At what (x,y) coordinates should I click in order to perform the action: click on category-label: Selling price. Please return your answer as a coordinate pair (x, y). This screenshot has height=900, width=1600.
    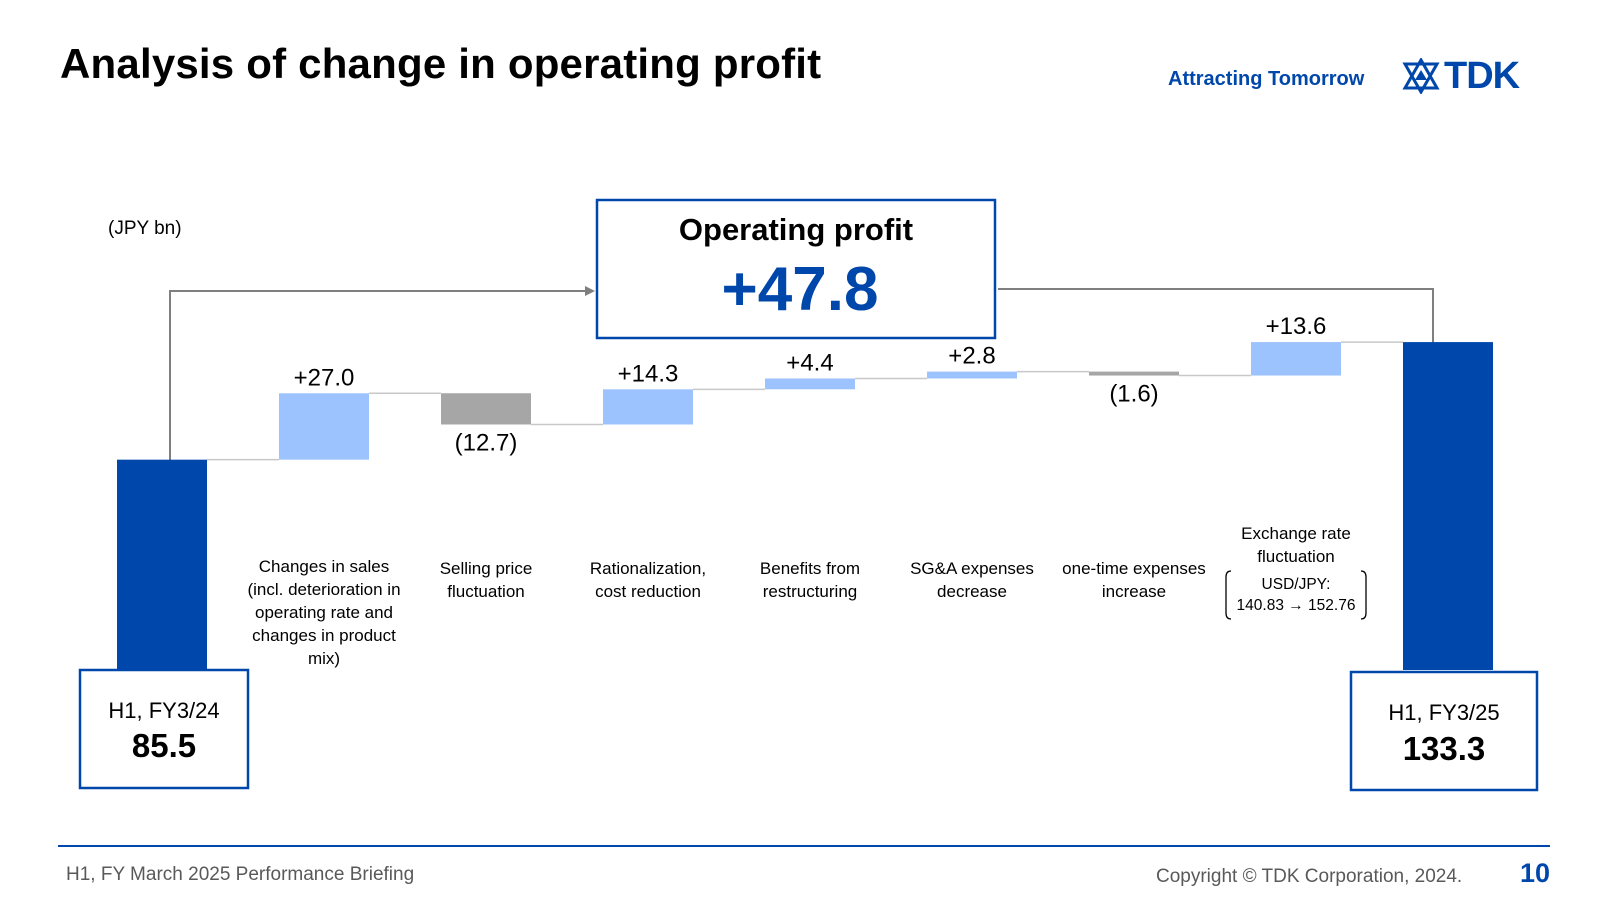
    Looking at the image, I should click on (486, 568).